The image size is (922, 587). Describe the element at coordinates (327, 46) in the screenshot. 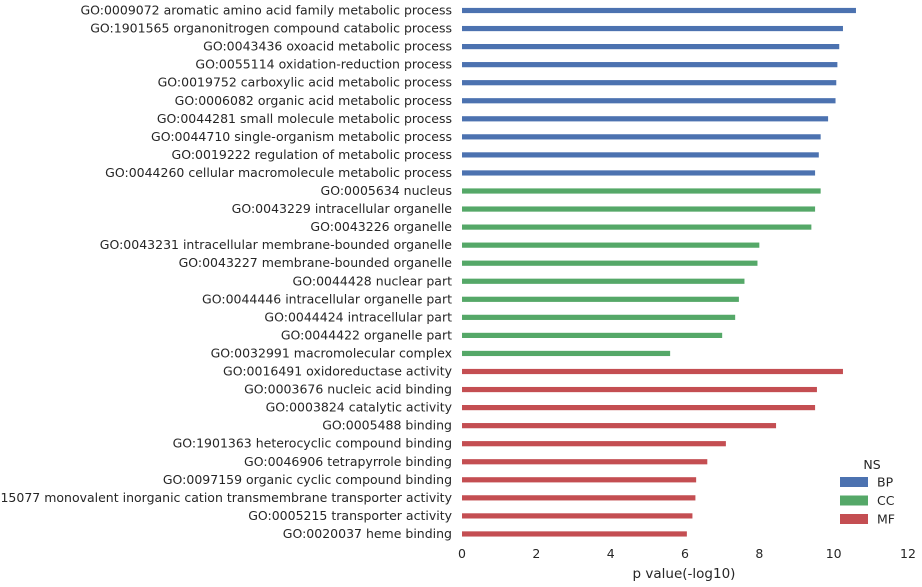

I see `category-label: GO:0043436 oxoacid metabolic process` at that location.